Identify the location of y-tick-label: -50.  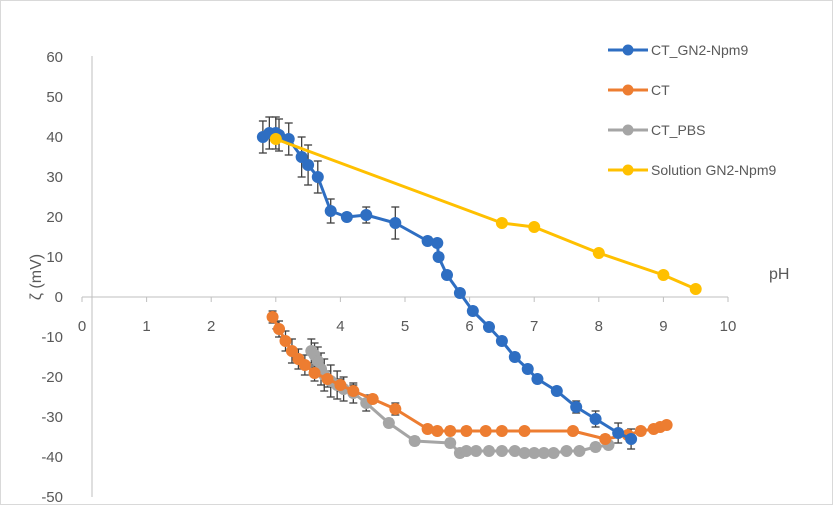
(52, 497).